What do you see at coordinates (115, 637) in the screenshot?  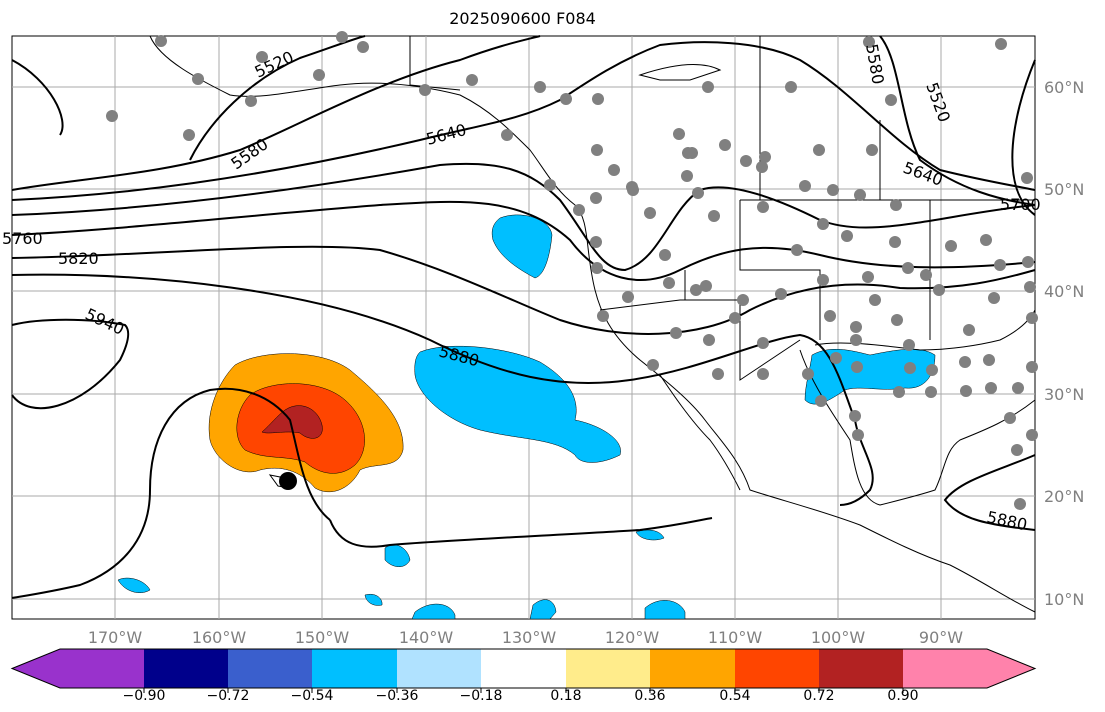 I see `x-tick: 170°W` at bounding box center [115, 637].